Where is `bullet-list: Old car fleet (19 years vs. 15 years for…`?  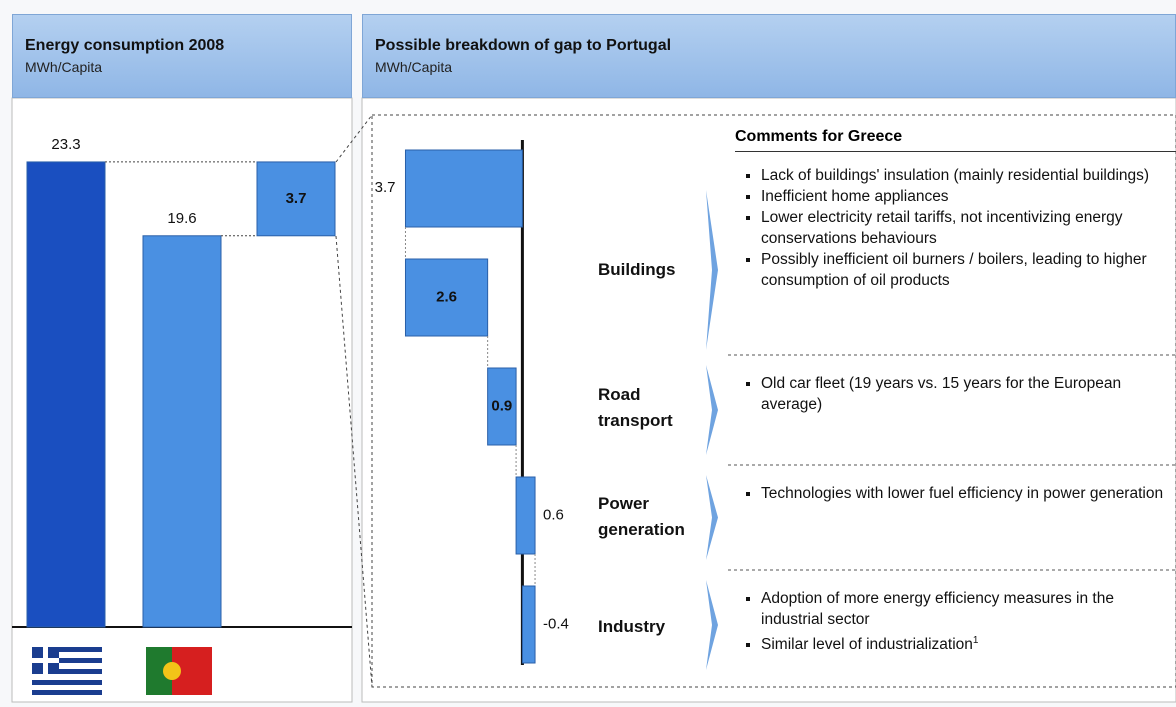 bullet-list: Old car fleet (19 years vs. 15 years for… is located at coordinates (955, 394).